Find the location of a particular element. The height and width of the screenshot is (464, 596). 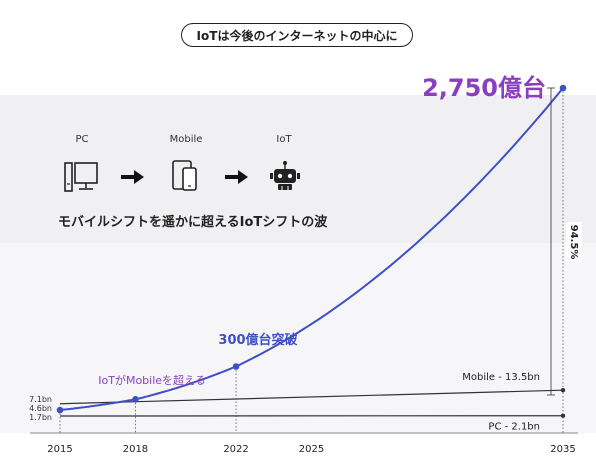

shift-message: モバイルシフトを遥かに超えるIoTシフトの波 is located at coordinates (193, 222).